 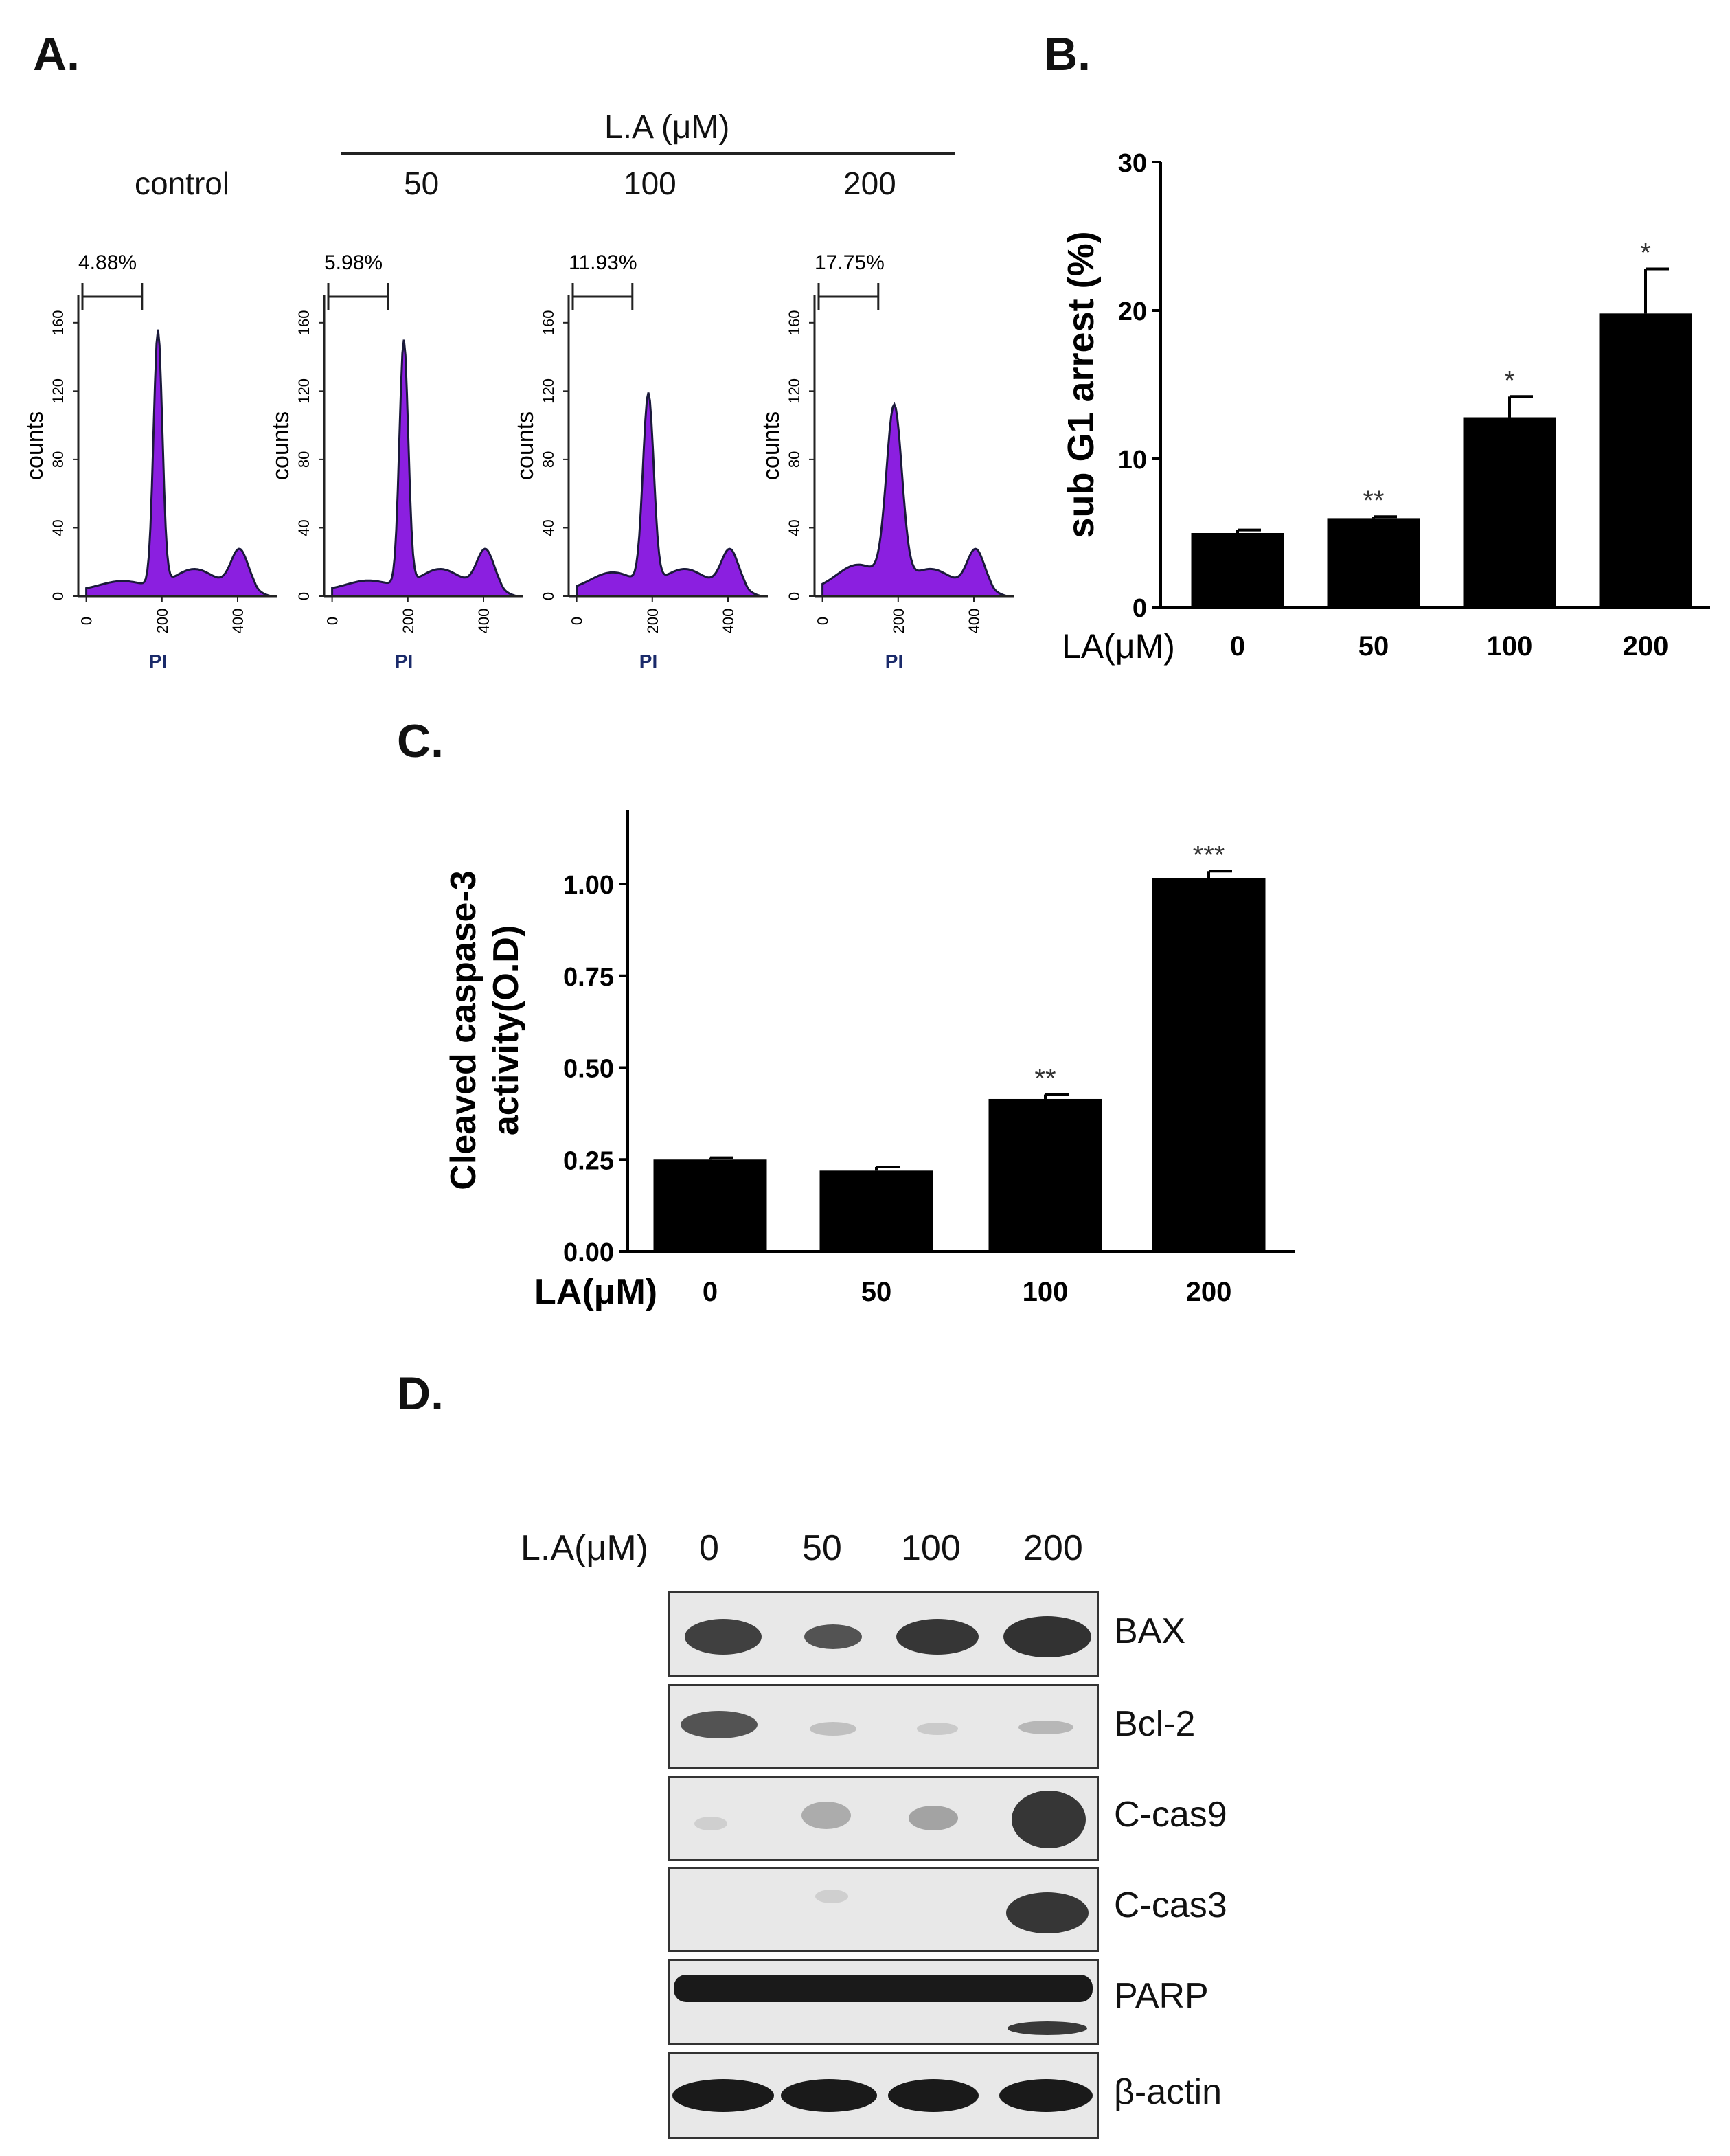 I want to click on chart-c-y-tick-label: 0.25, so click(x=588, y=1160).